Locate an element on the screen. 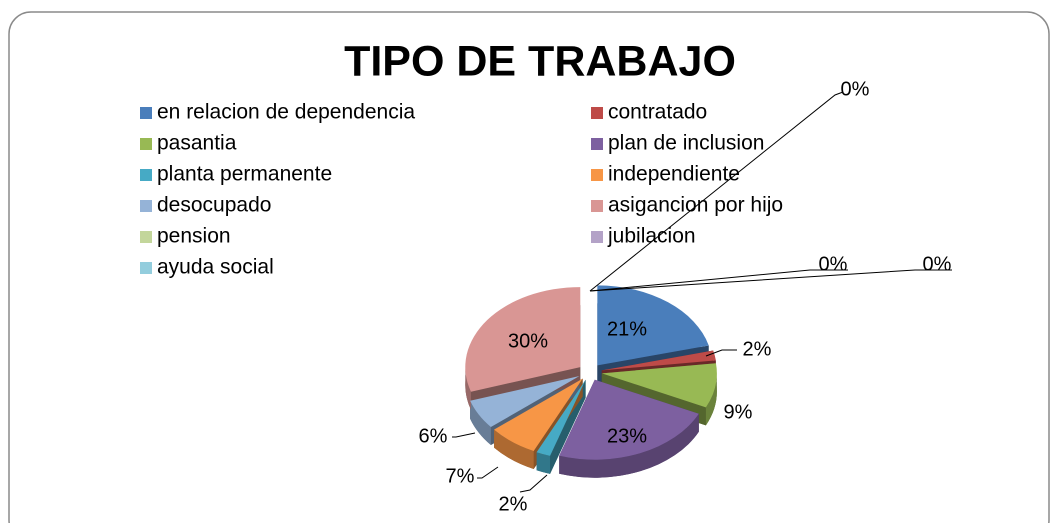 The height and width of the screenshot is (523, 1055). legend-label: en relacion de dependencia is located at coordinates (286, 112).